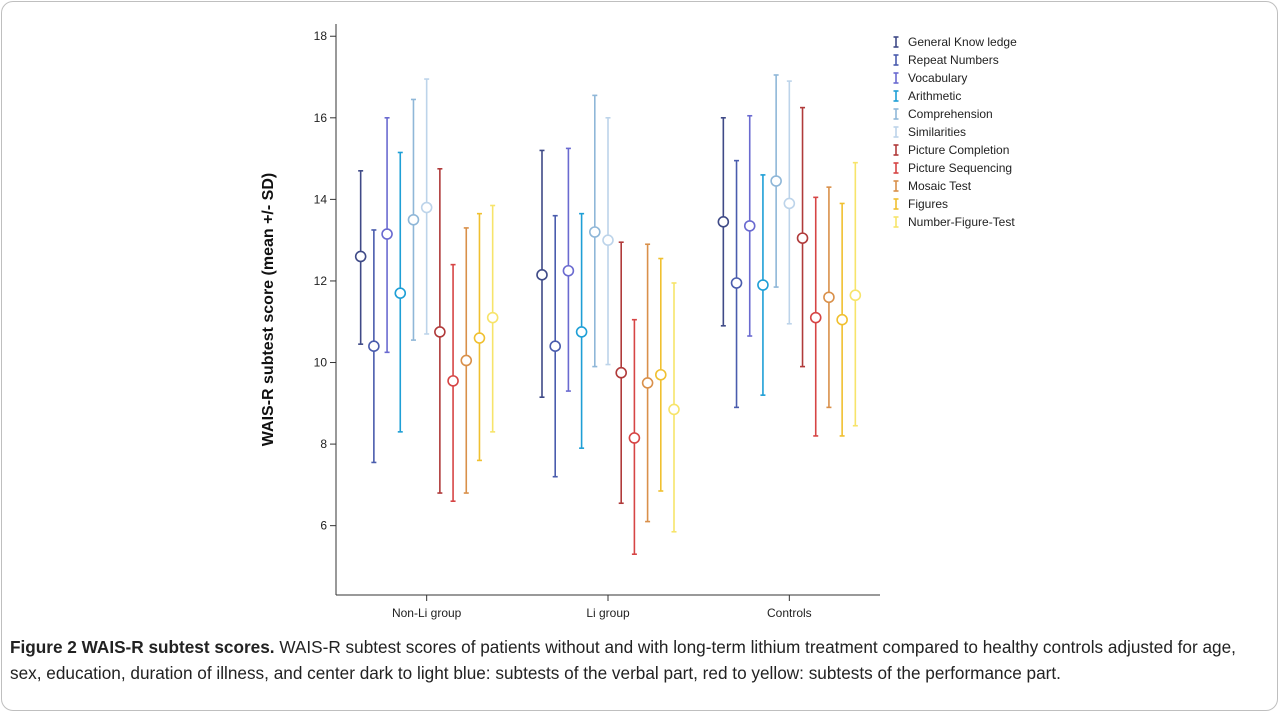  I want to click on legend-label: Repeat Numbers, so click(953, 60).